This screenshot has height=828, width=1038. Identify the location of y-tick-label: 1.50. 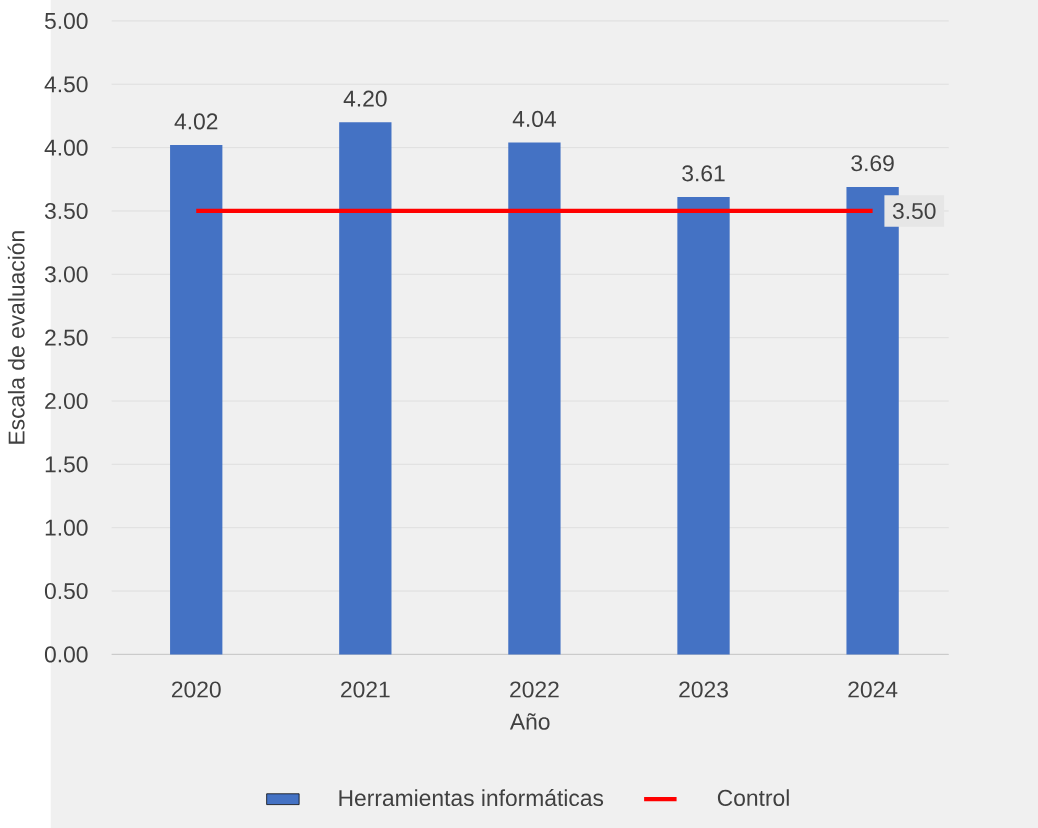
(66, 464).